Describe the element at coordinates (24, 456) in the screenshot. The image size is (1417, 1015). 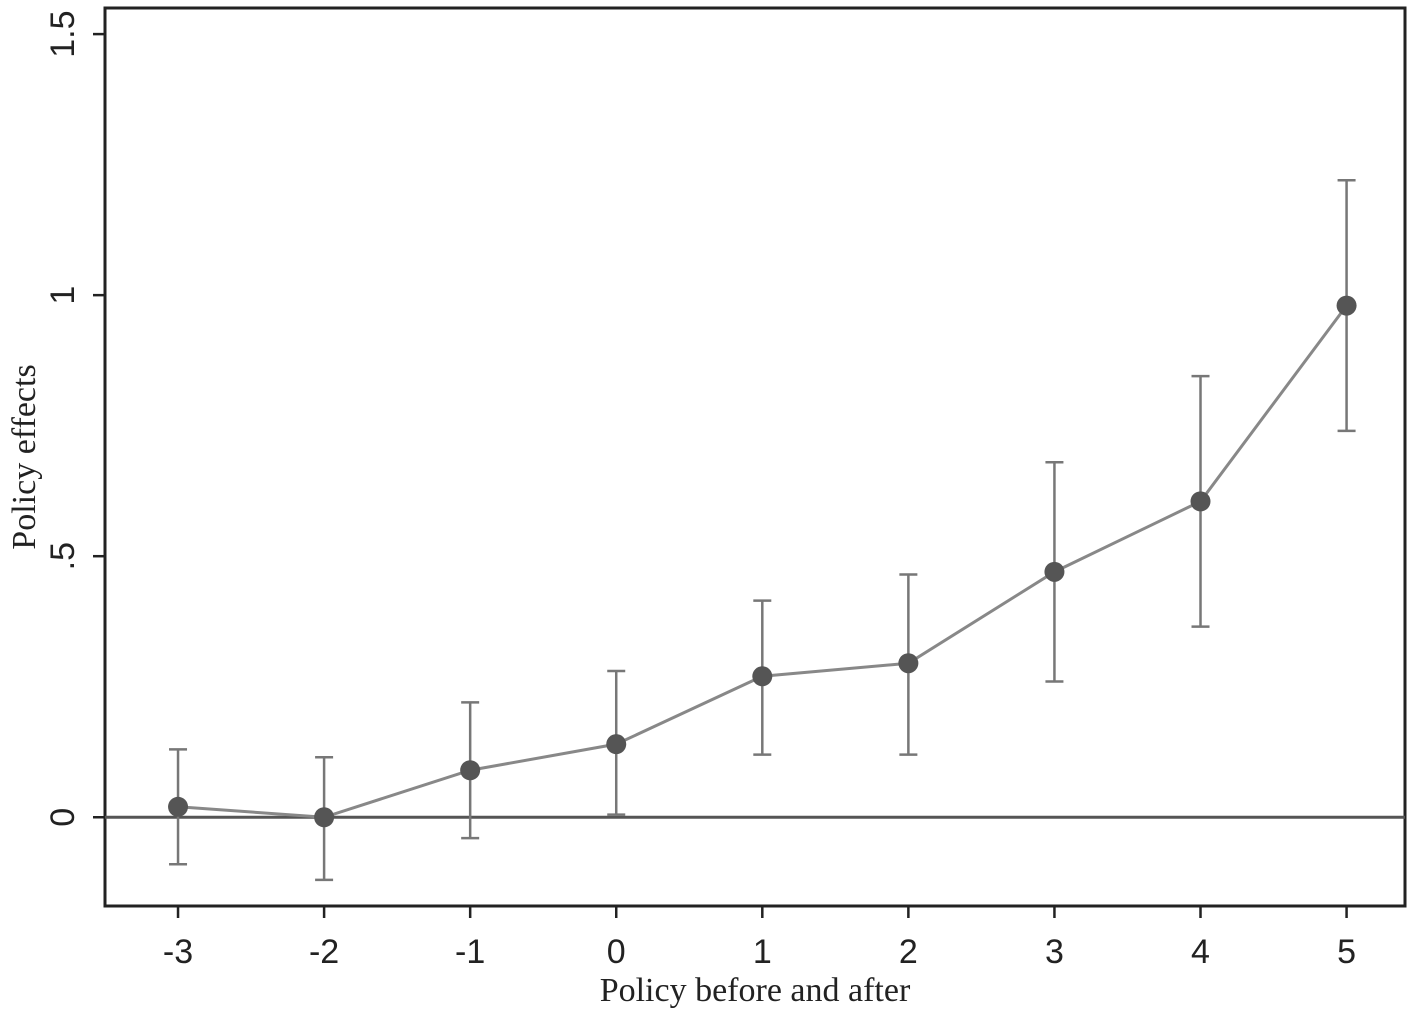
I see `y-axis-title: Policy effects` at that location.